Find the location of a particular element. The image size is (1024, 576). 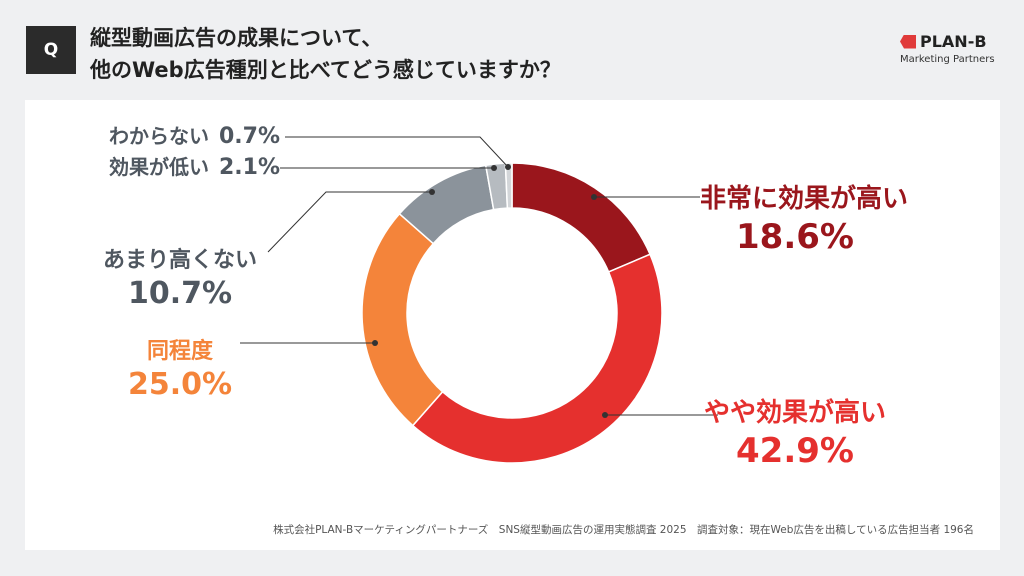

logo-name: PLAN-B is located at coordinates (953, 41).